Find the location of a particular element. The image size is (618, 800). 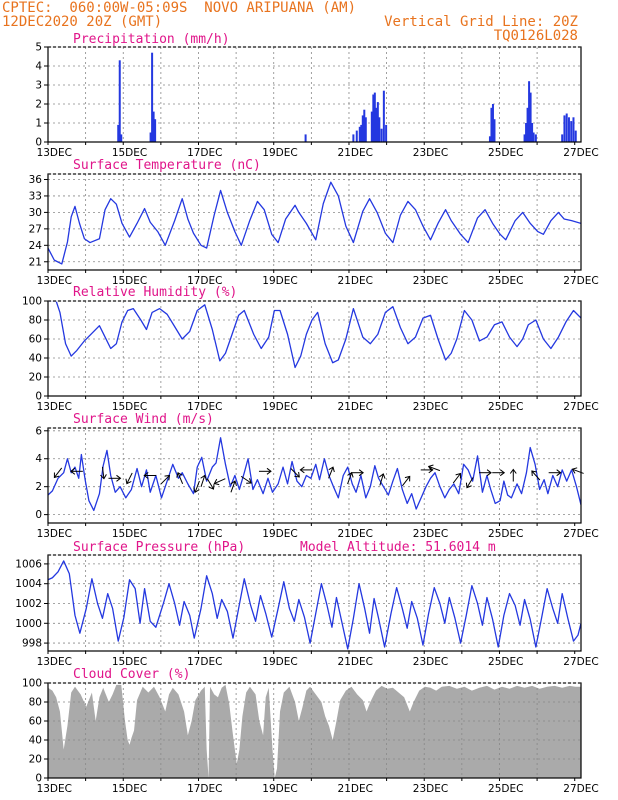

header-date-line: 12DEC2020 20Z (GMT) is located at coordinates (82, 22).